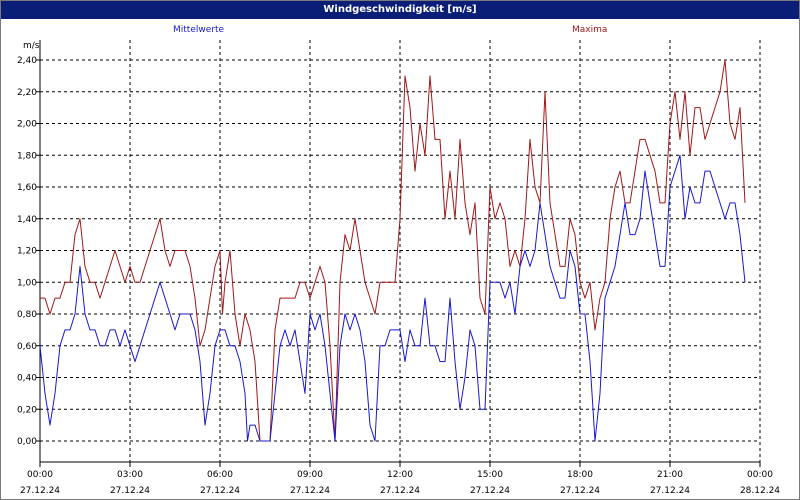 The height and width of the screenshot is (500, 800). I want to click on y-tick-label: 1,20, so click(27, 252).